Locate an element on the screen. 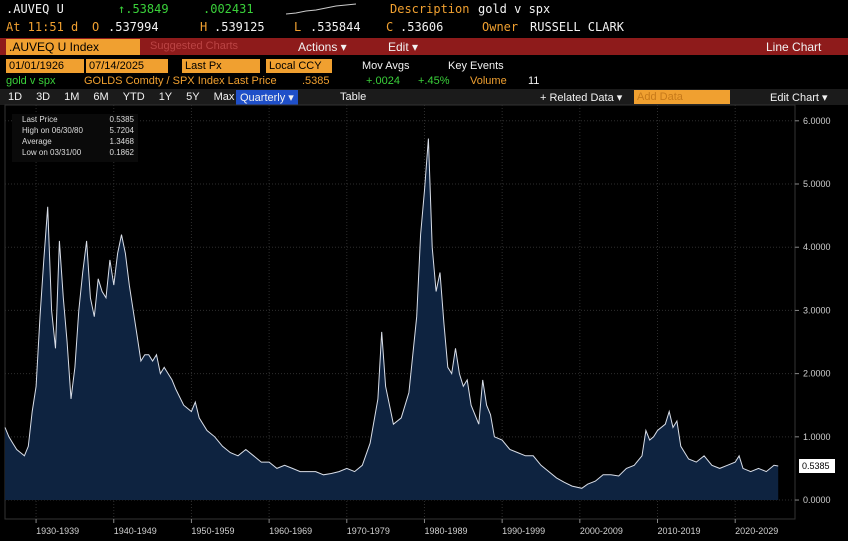 This screenshot has height=541, width=848. time: At 11:51 d is located at coordinates (42, 27).